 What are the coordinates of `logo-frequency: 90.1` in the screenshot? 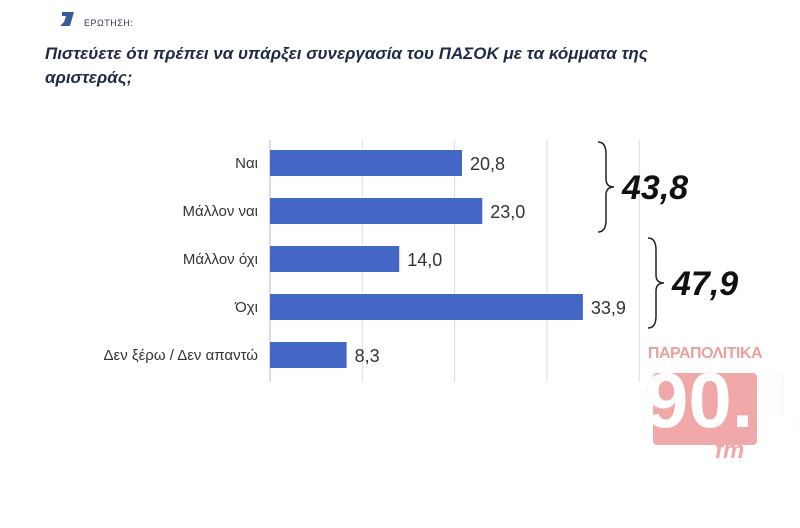 It's located at (721, 400).